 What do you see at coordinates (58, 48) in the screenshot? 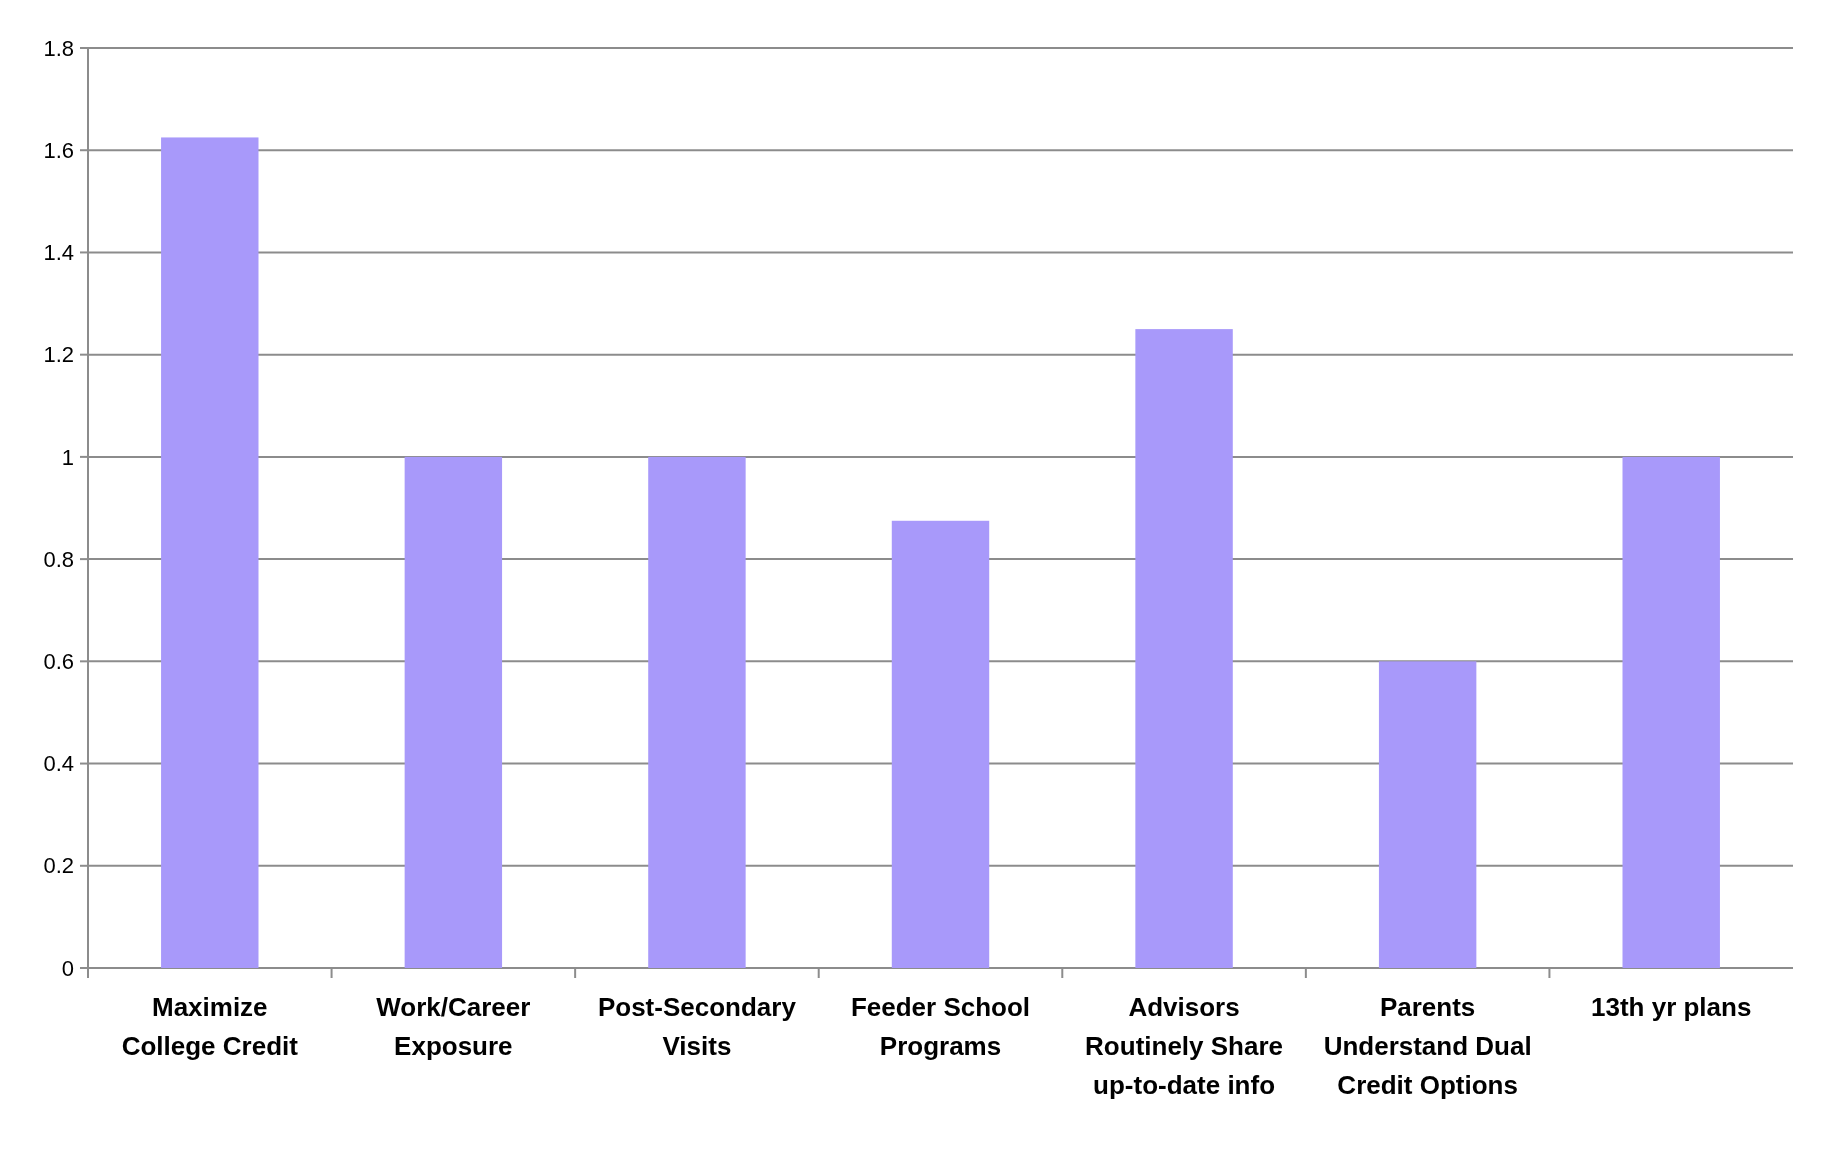
I see `y-tick-label: 1.8` at bounding box center [58, 48].